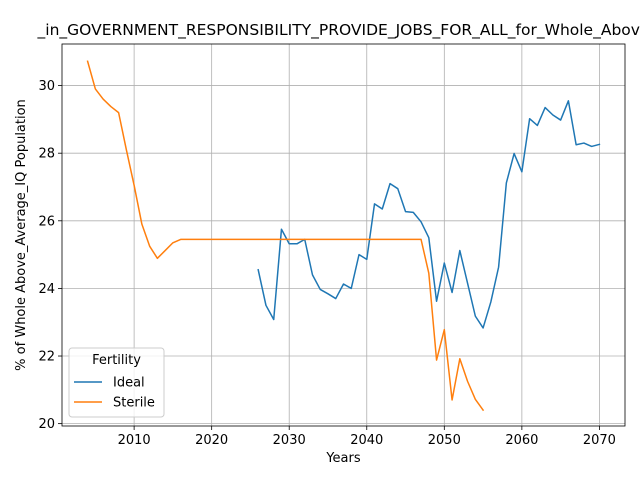  Describe the element at coordinates (599, 440) in the screenshot. I see `x-tick-label: 2070` at that location.